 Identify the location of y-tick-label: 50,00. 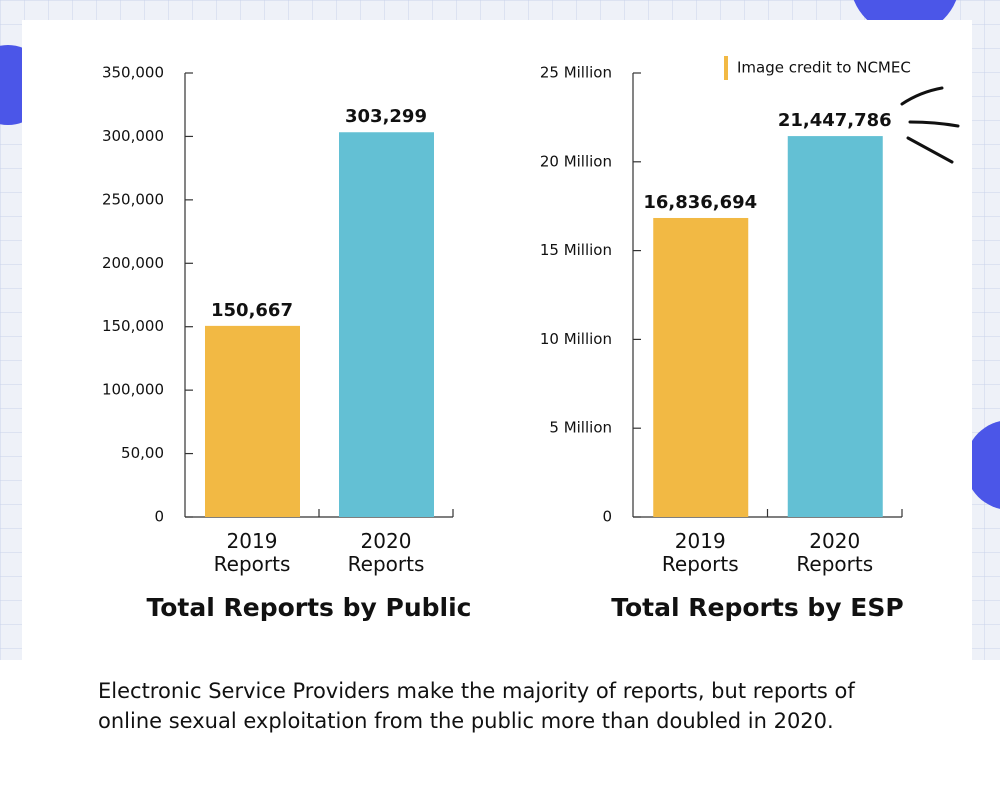
(142, 453).